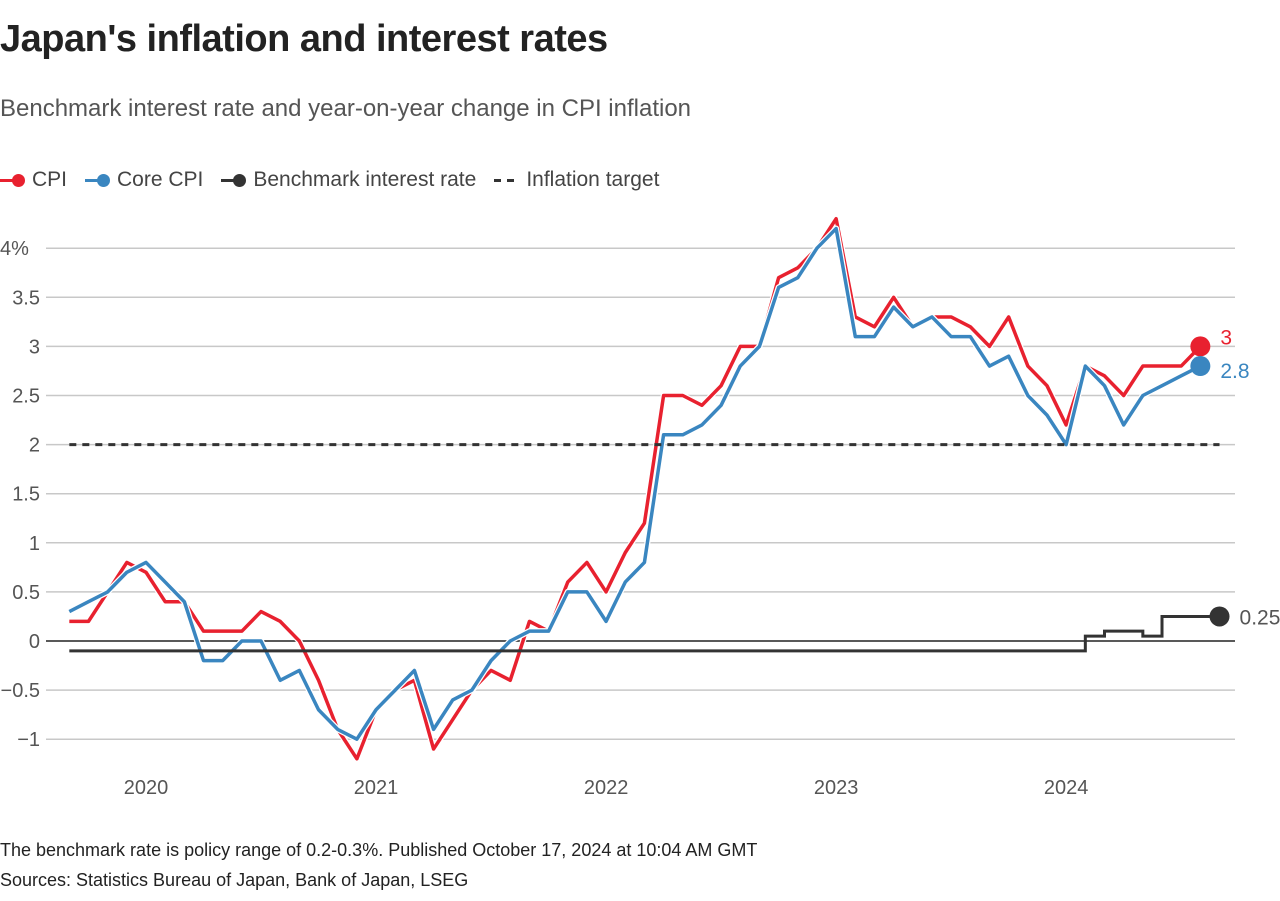  I want to click on x-tick-label: 2024, so click(1066, 788).